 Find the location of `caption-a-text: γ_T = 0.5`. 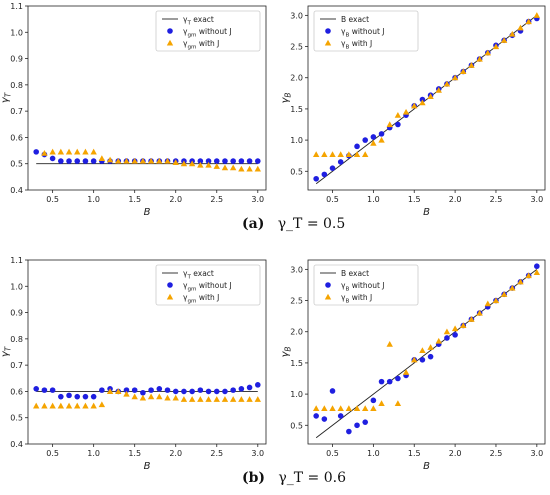

caption-a-text: γ_T = 0.5 is located at coordinates (311, 224).